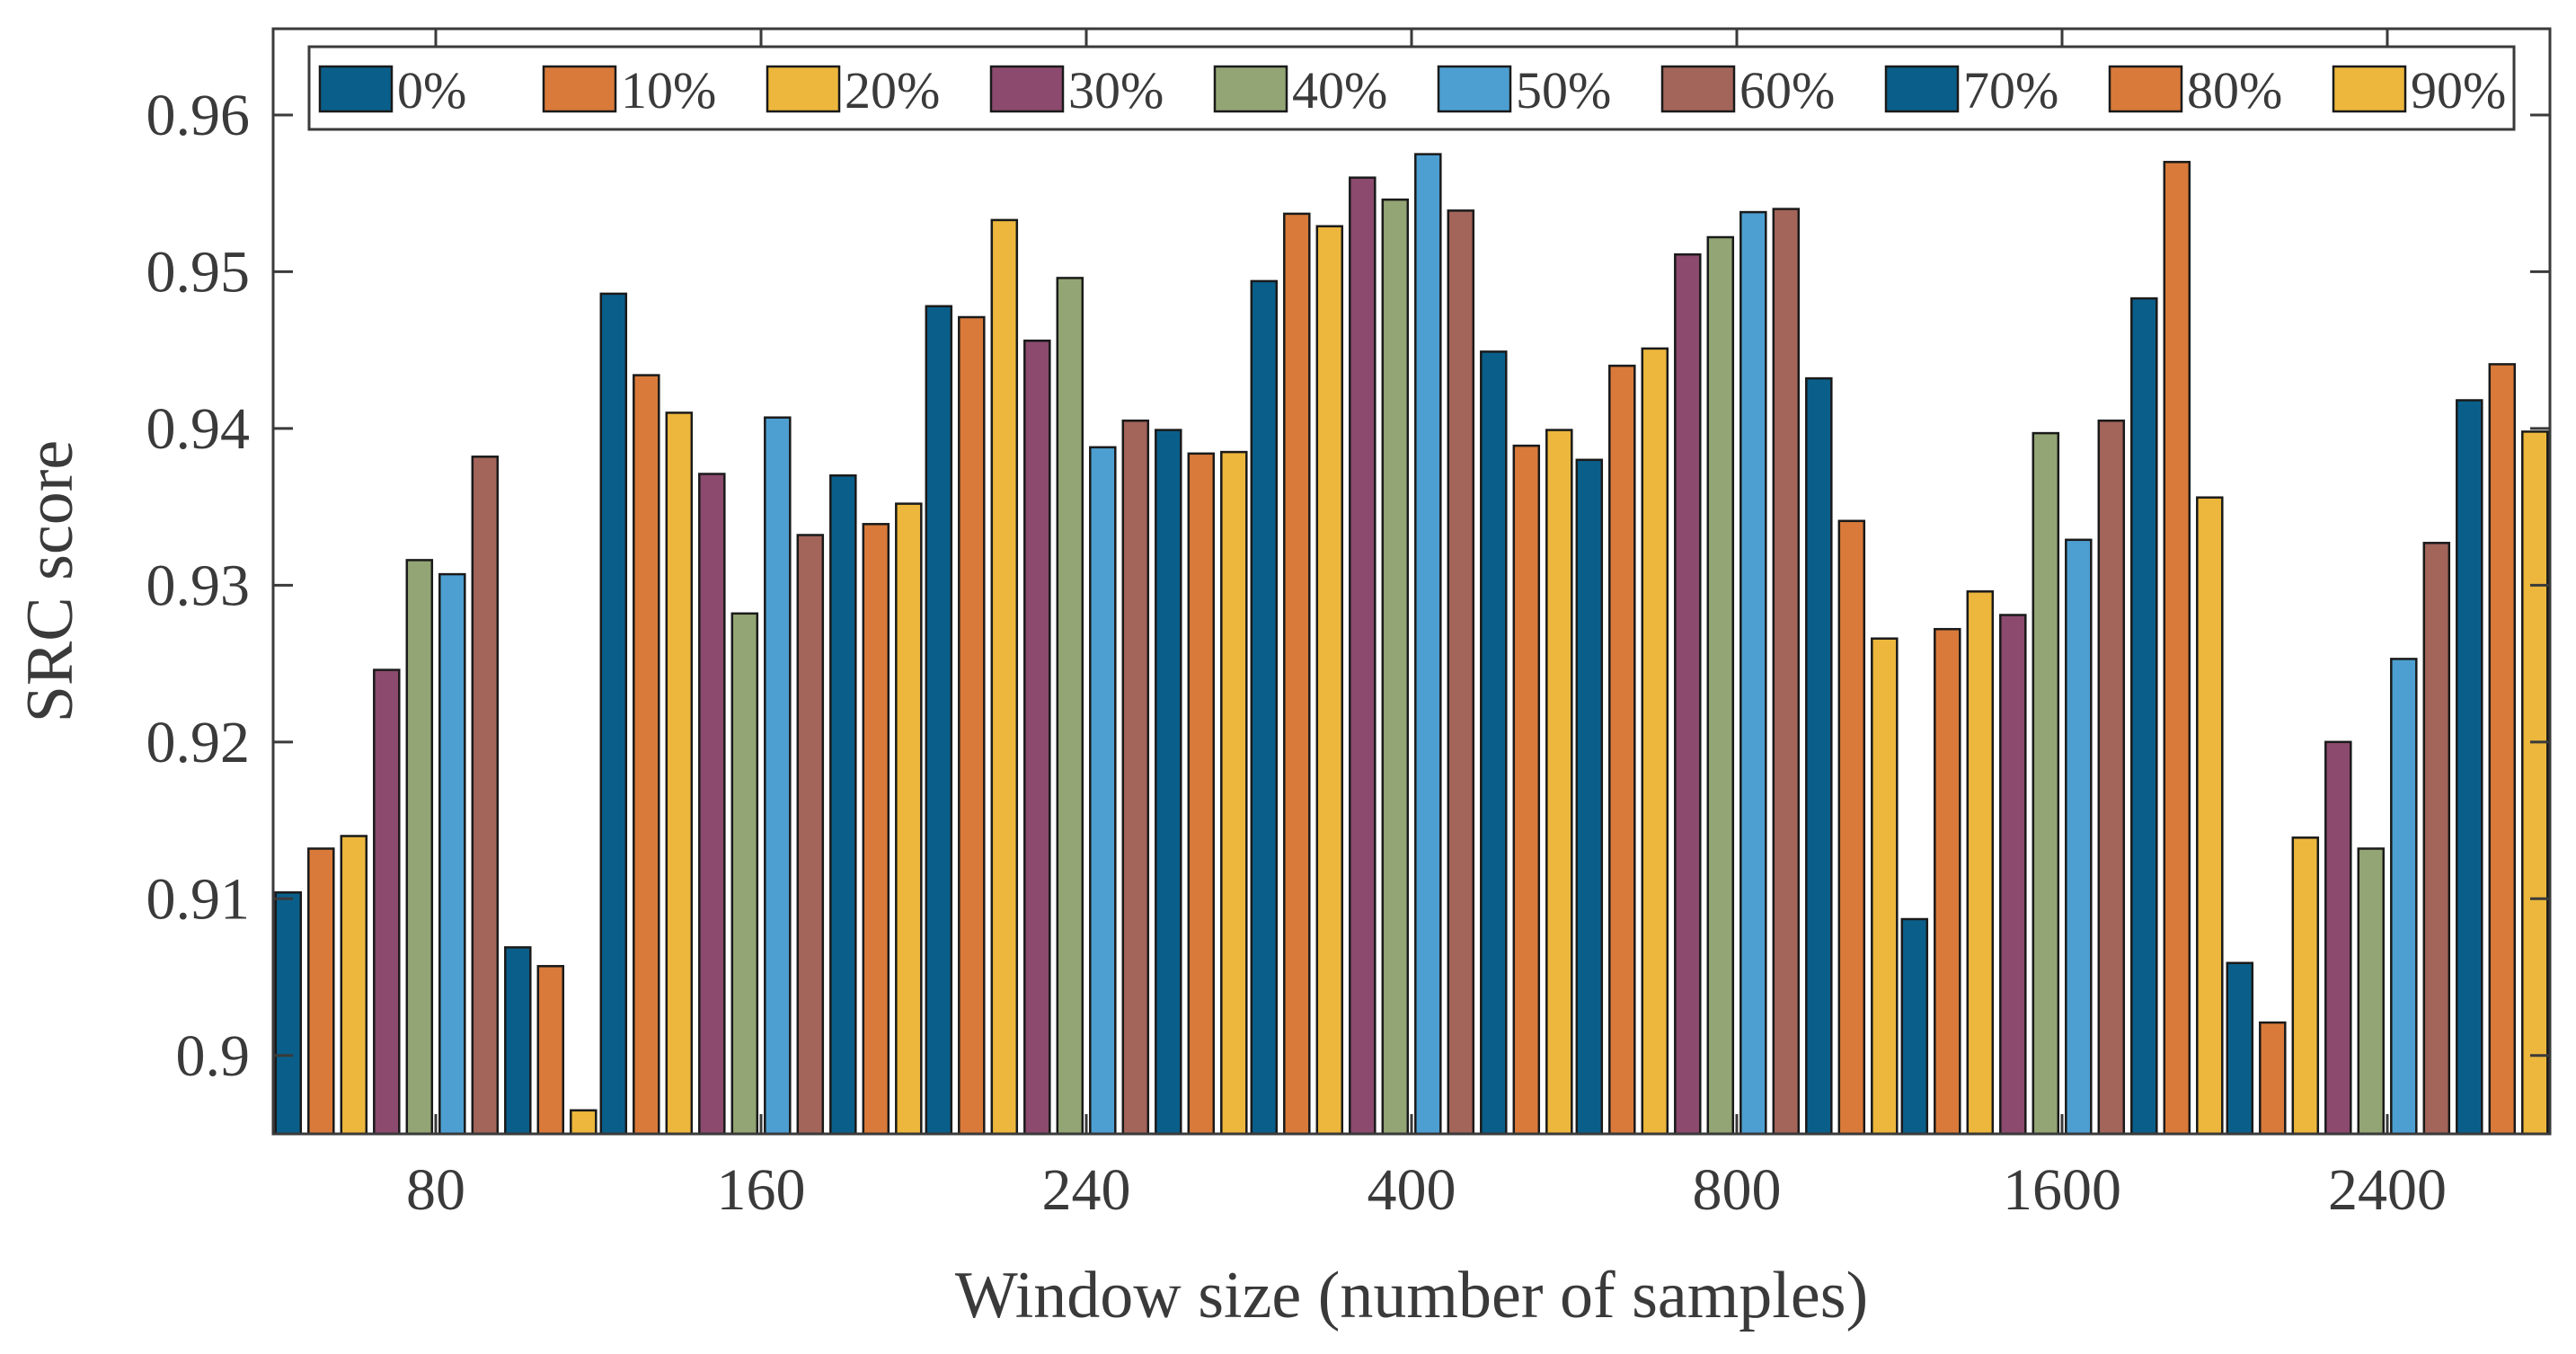 This screenshot has height=1354, width=2576. Describe the element at coordinates (1494, 743) in the screenshot. I see `bar-400-70pct` at that location.